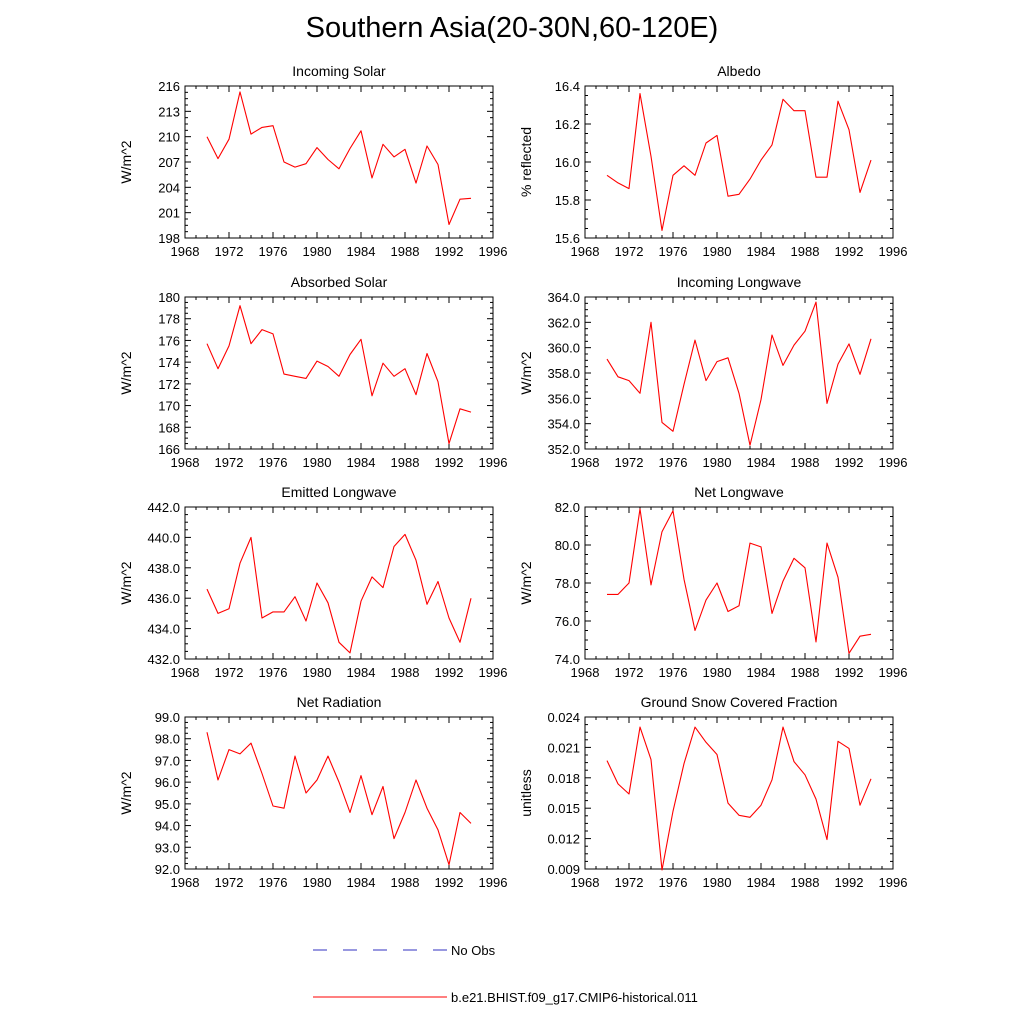 Image resolution: width=1024 pixels, height=1024 pixels. What do you see at coordinates (563, 398) in the screenshot?
I see `y-tick-label: 356.0` at bounding box center [563, 398].